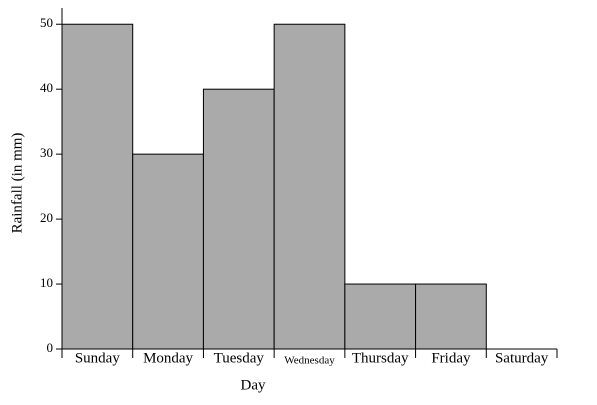 The image size is (597, 405). What do you see at coordinates (50, 347) in the screenshot?
I see `y-tick-label: 0` at bounding box center [50, 347].